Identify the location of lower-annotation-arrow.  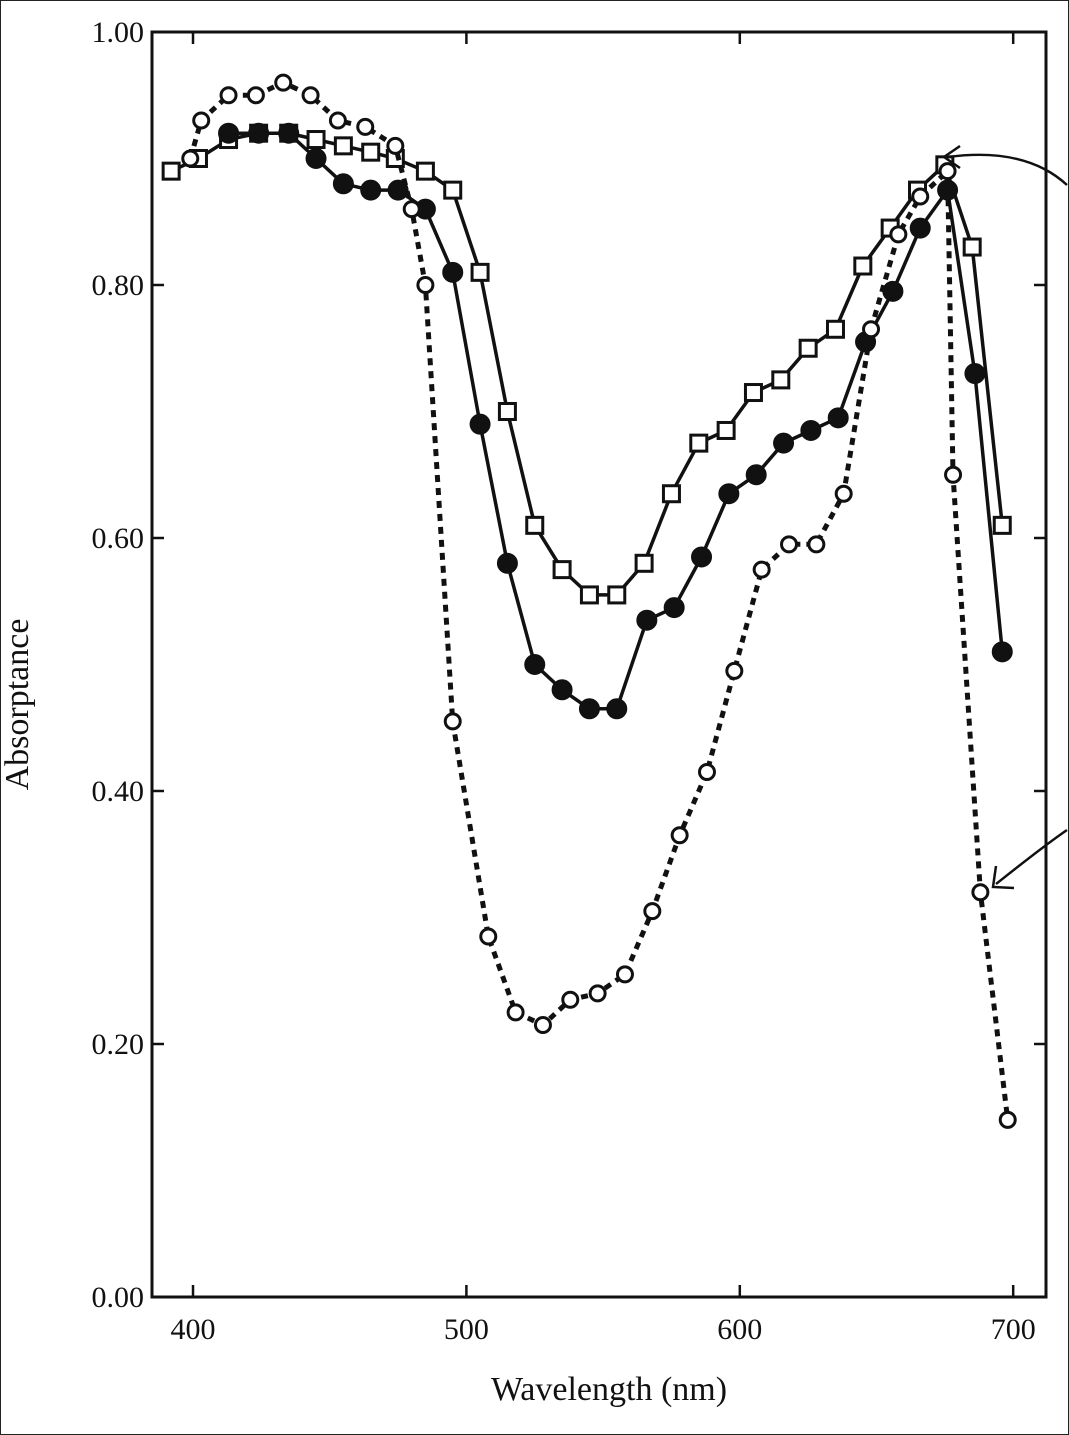
(1031, 856).